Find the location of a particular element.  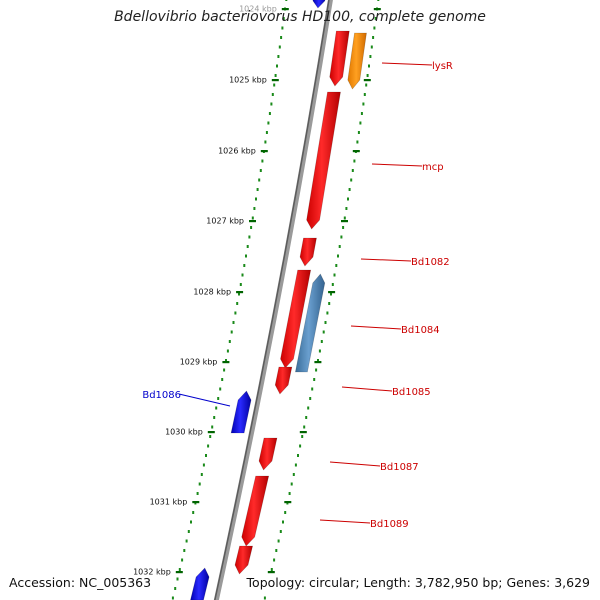

topology-value: circular is located at coordinates (332, 582).